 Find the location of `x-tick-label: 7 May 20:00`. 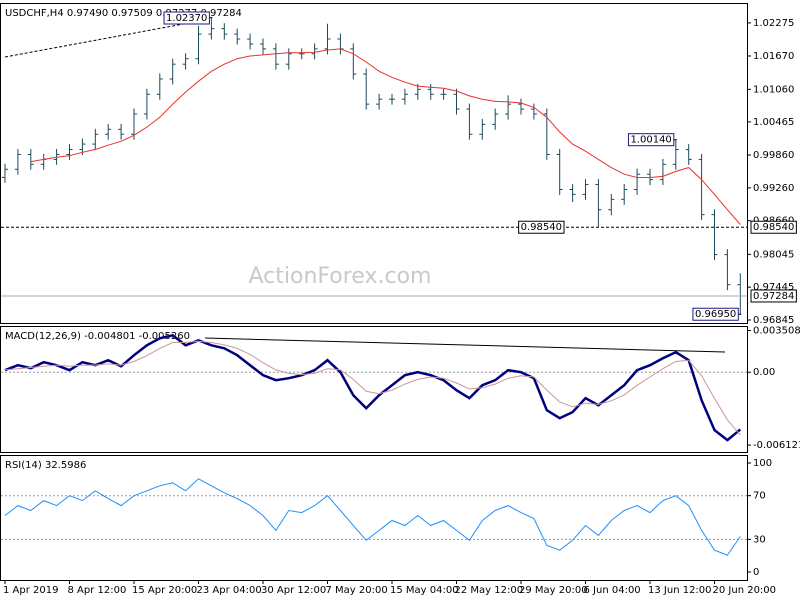

x-tick-label: 7 May 20:00 is located at coordinates (357, 590).